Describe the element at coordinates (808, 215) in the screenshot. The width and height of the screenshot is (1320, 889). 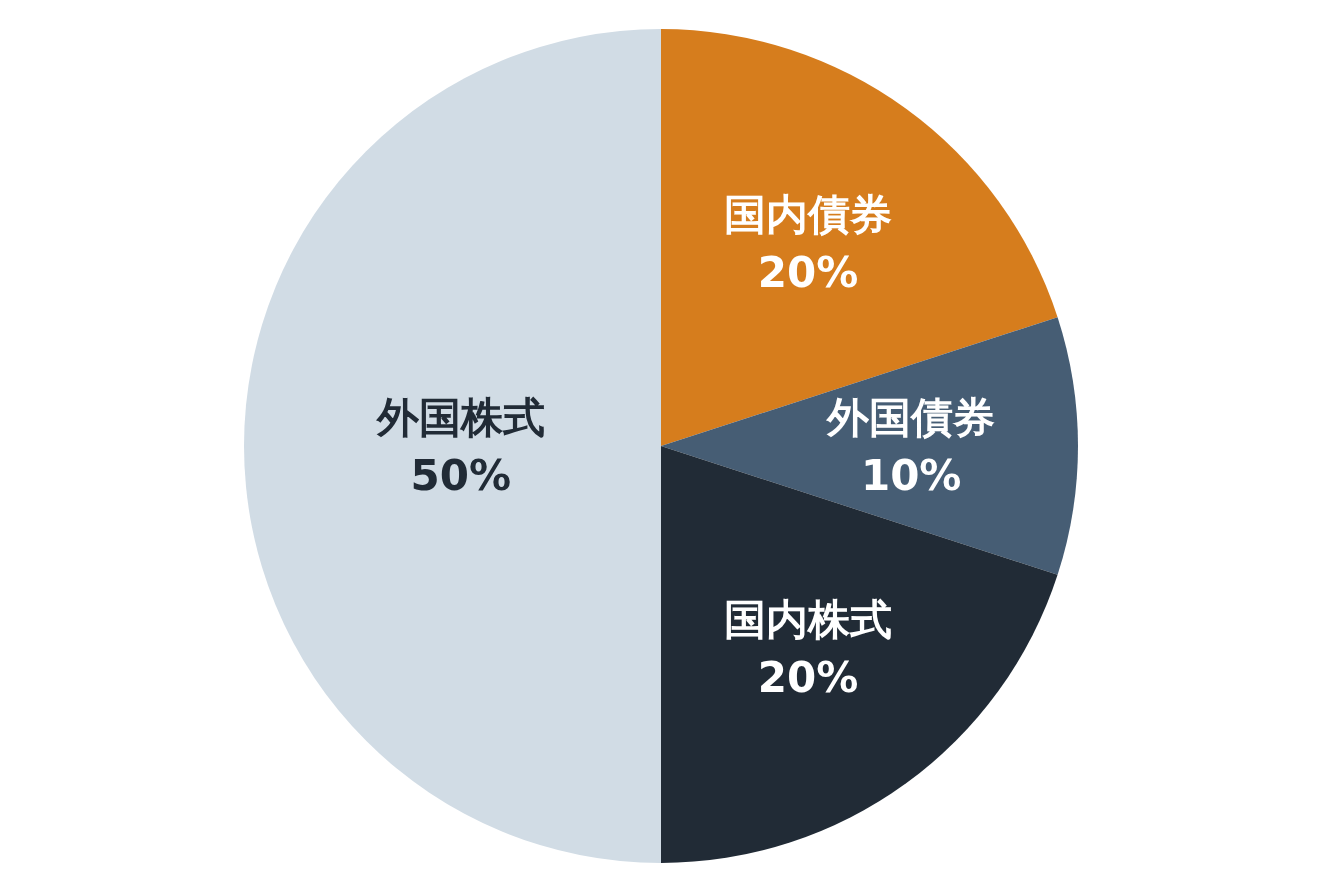
I see `slice-label: 国内債券` at that location.